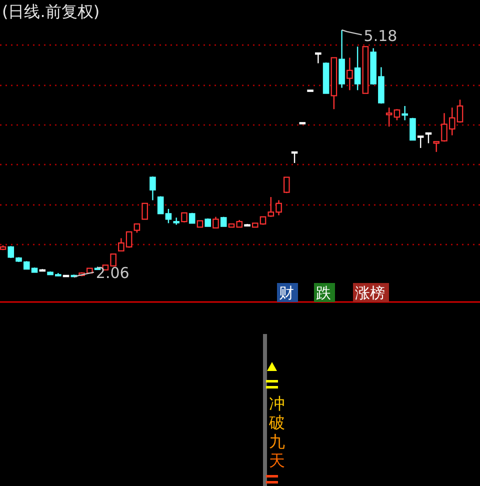  What do you see at coordinates (286, 293) in the screenshot?
I see `text: 财` at bounding box center [286, 293].